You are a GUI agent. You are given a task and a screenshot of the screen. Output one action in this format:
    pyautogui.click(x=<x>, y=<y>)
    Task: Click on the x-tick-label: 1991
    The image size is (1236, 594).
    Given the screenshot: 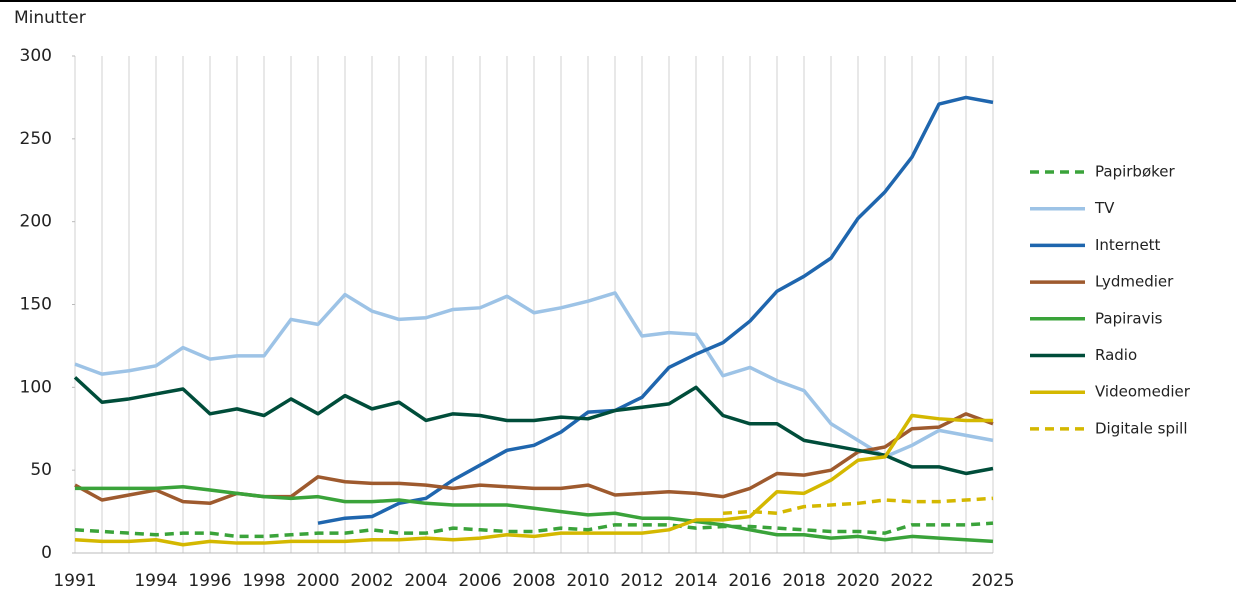 What is the action you would take?
    pyautogui.click(x=74, y=581)
    